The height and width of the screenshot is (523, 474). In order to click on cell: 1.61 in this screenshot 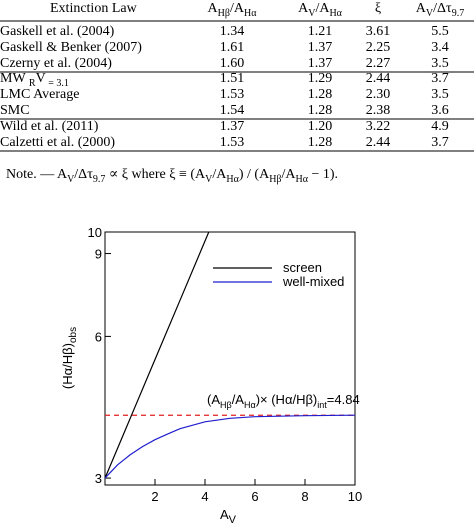, I will do `click(232, 47)`.